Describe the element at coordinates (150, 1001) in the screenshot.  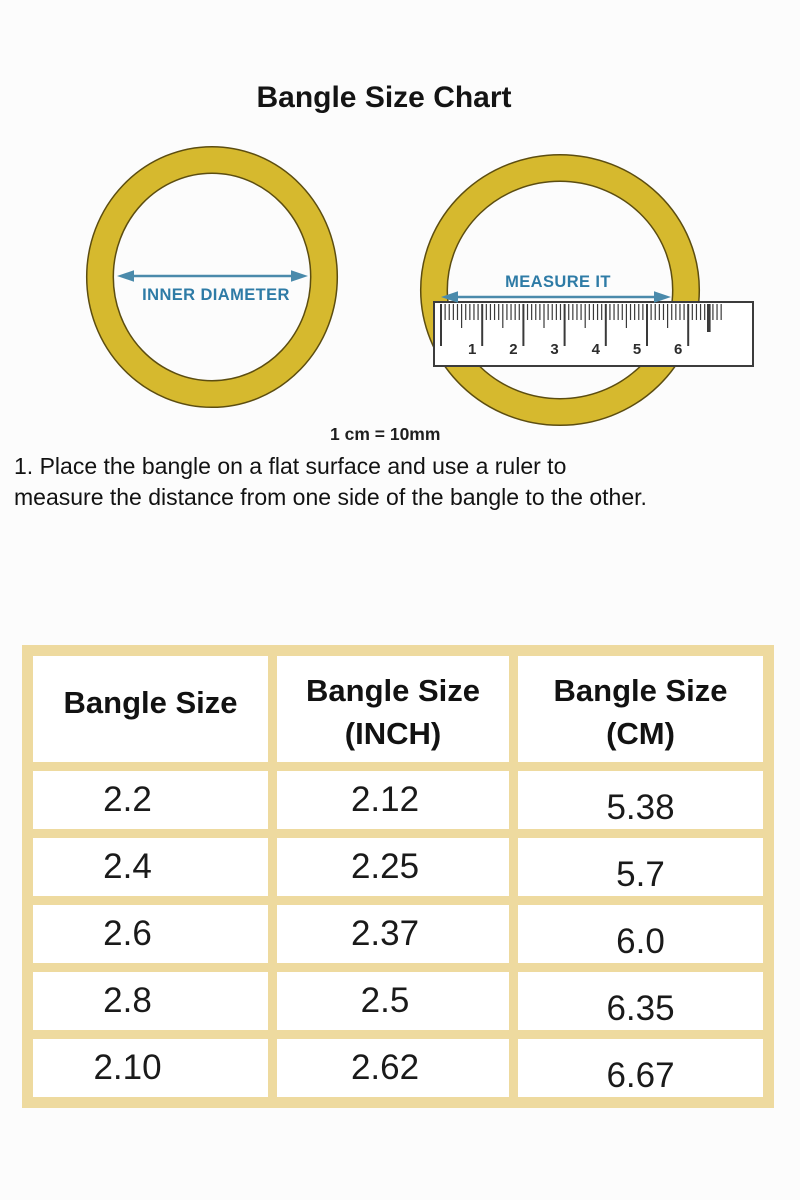
I see `table-cell: 2.8` at that location.